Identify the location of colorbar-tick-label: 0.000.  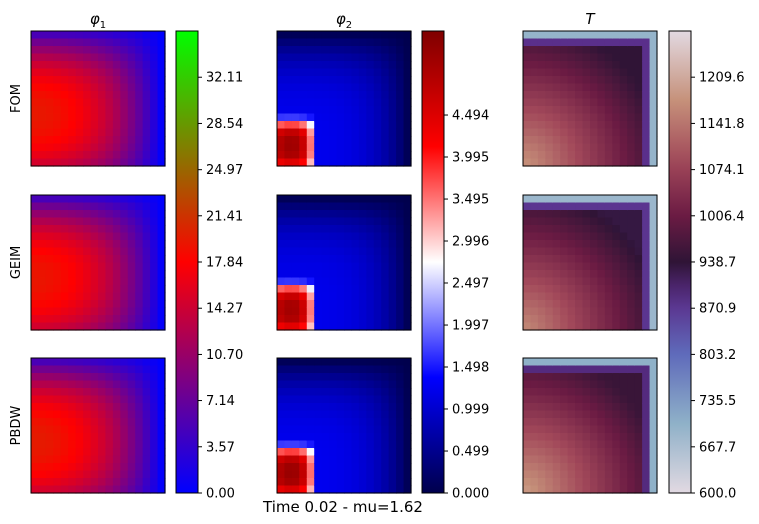
(470, 494).